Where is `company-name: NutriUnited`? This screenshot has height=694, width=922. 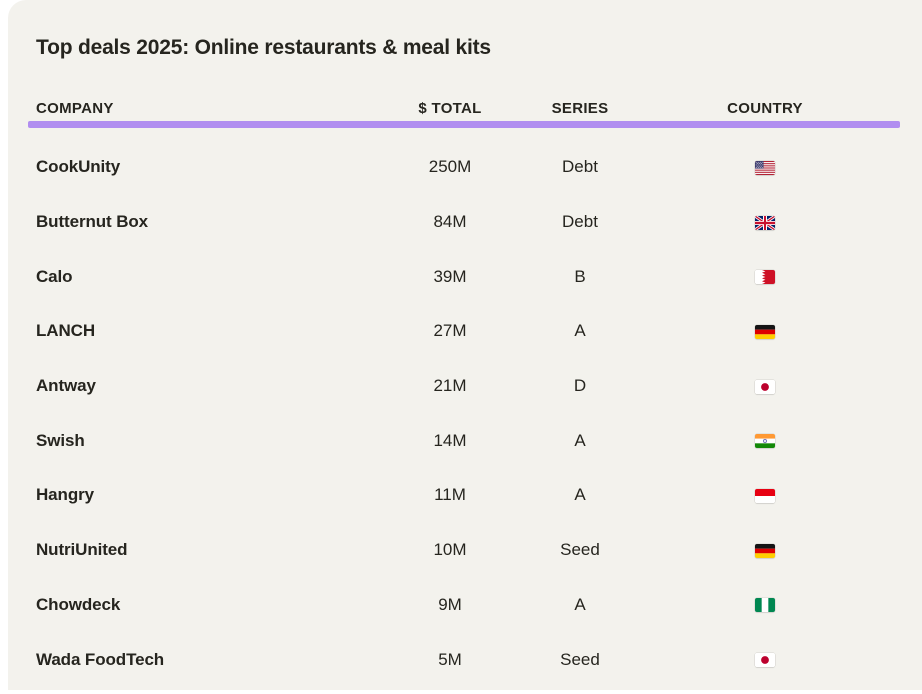 company-name: NutriUnited is located at coordinates (82, 550).